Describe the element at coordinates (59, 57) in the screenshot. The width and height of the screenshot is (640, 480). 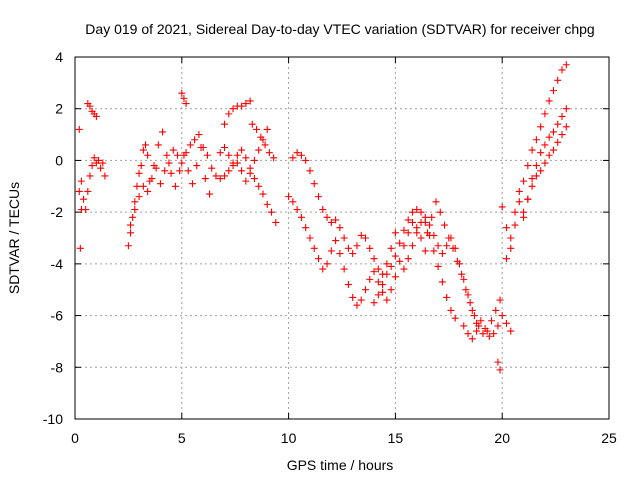
I see `y-tick-label: 4` at that location.